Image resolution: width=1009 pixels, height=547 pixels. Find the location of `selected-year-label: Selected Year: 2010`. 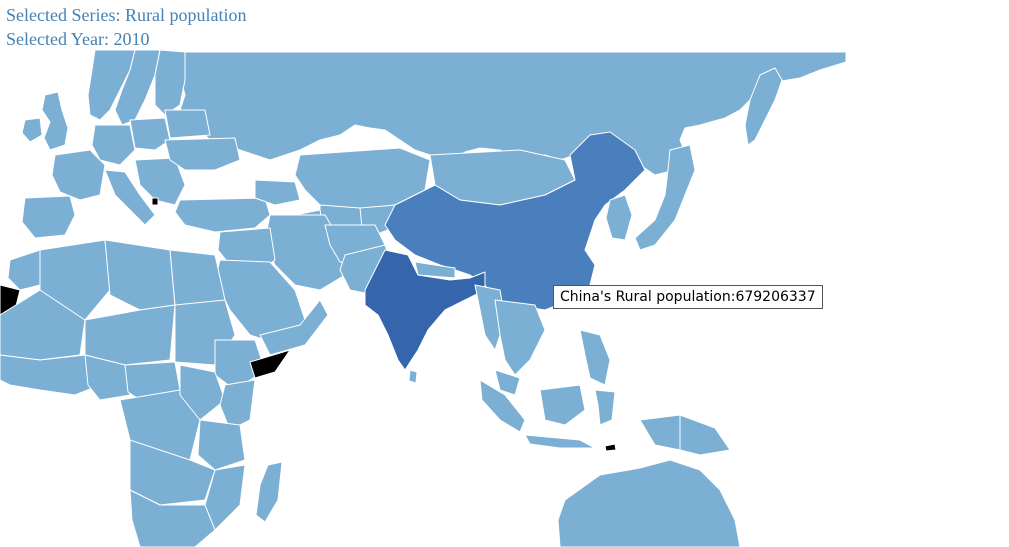

selected-year-label: Selected Year: 2010 is located at coordinates (77, 39).